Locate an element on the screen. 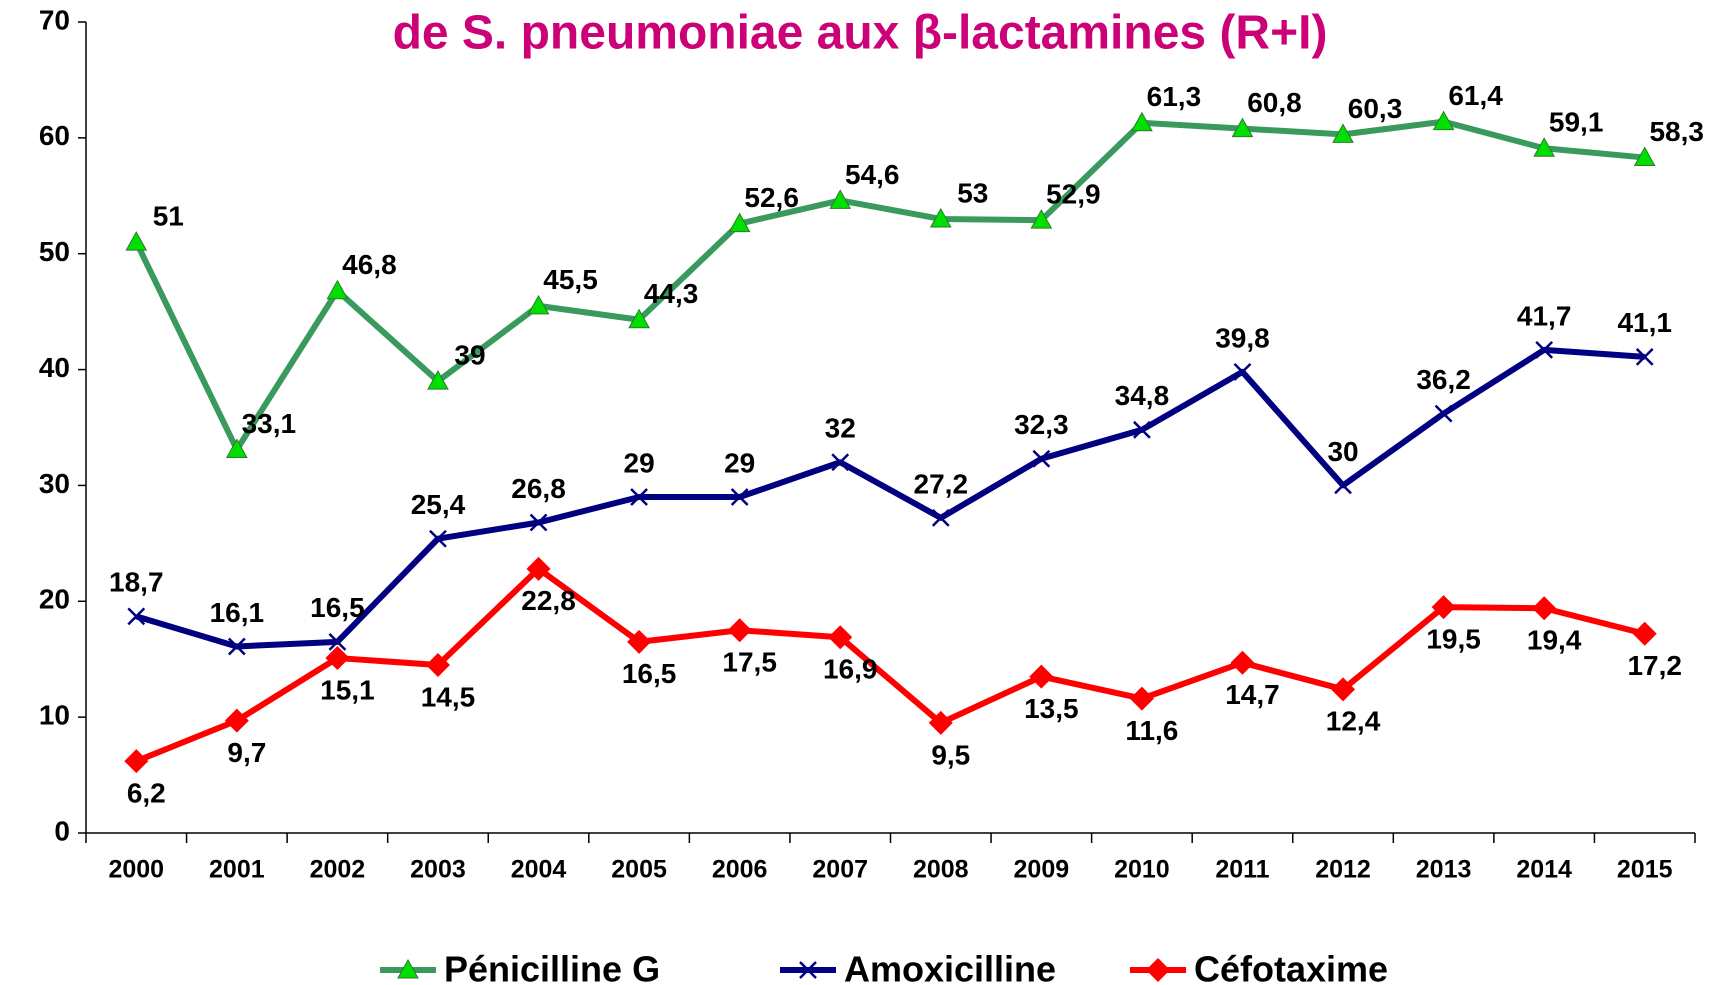 This screenshot has width=1729, height=985. data-label: 45,5 is located at coordinates (570, 279).